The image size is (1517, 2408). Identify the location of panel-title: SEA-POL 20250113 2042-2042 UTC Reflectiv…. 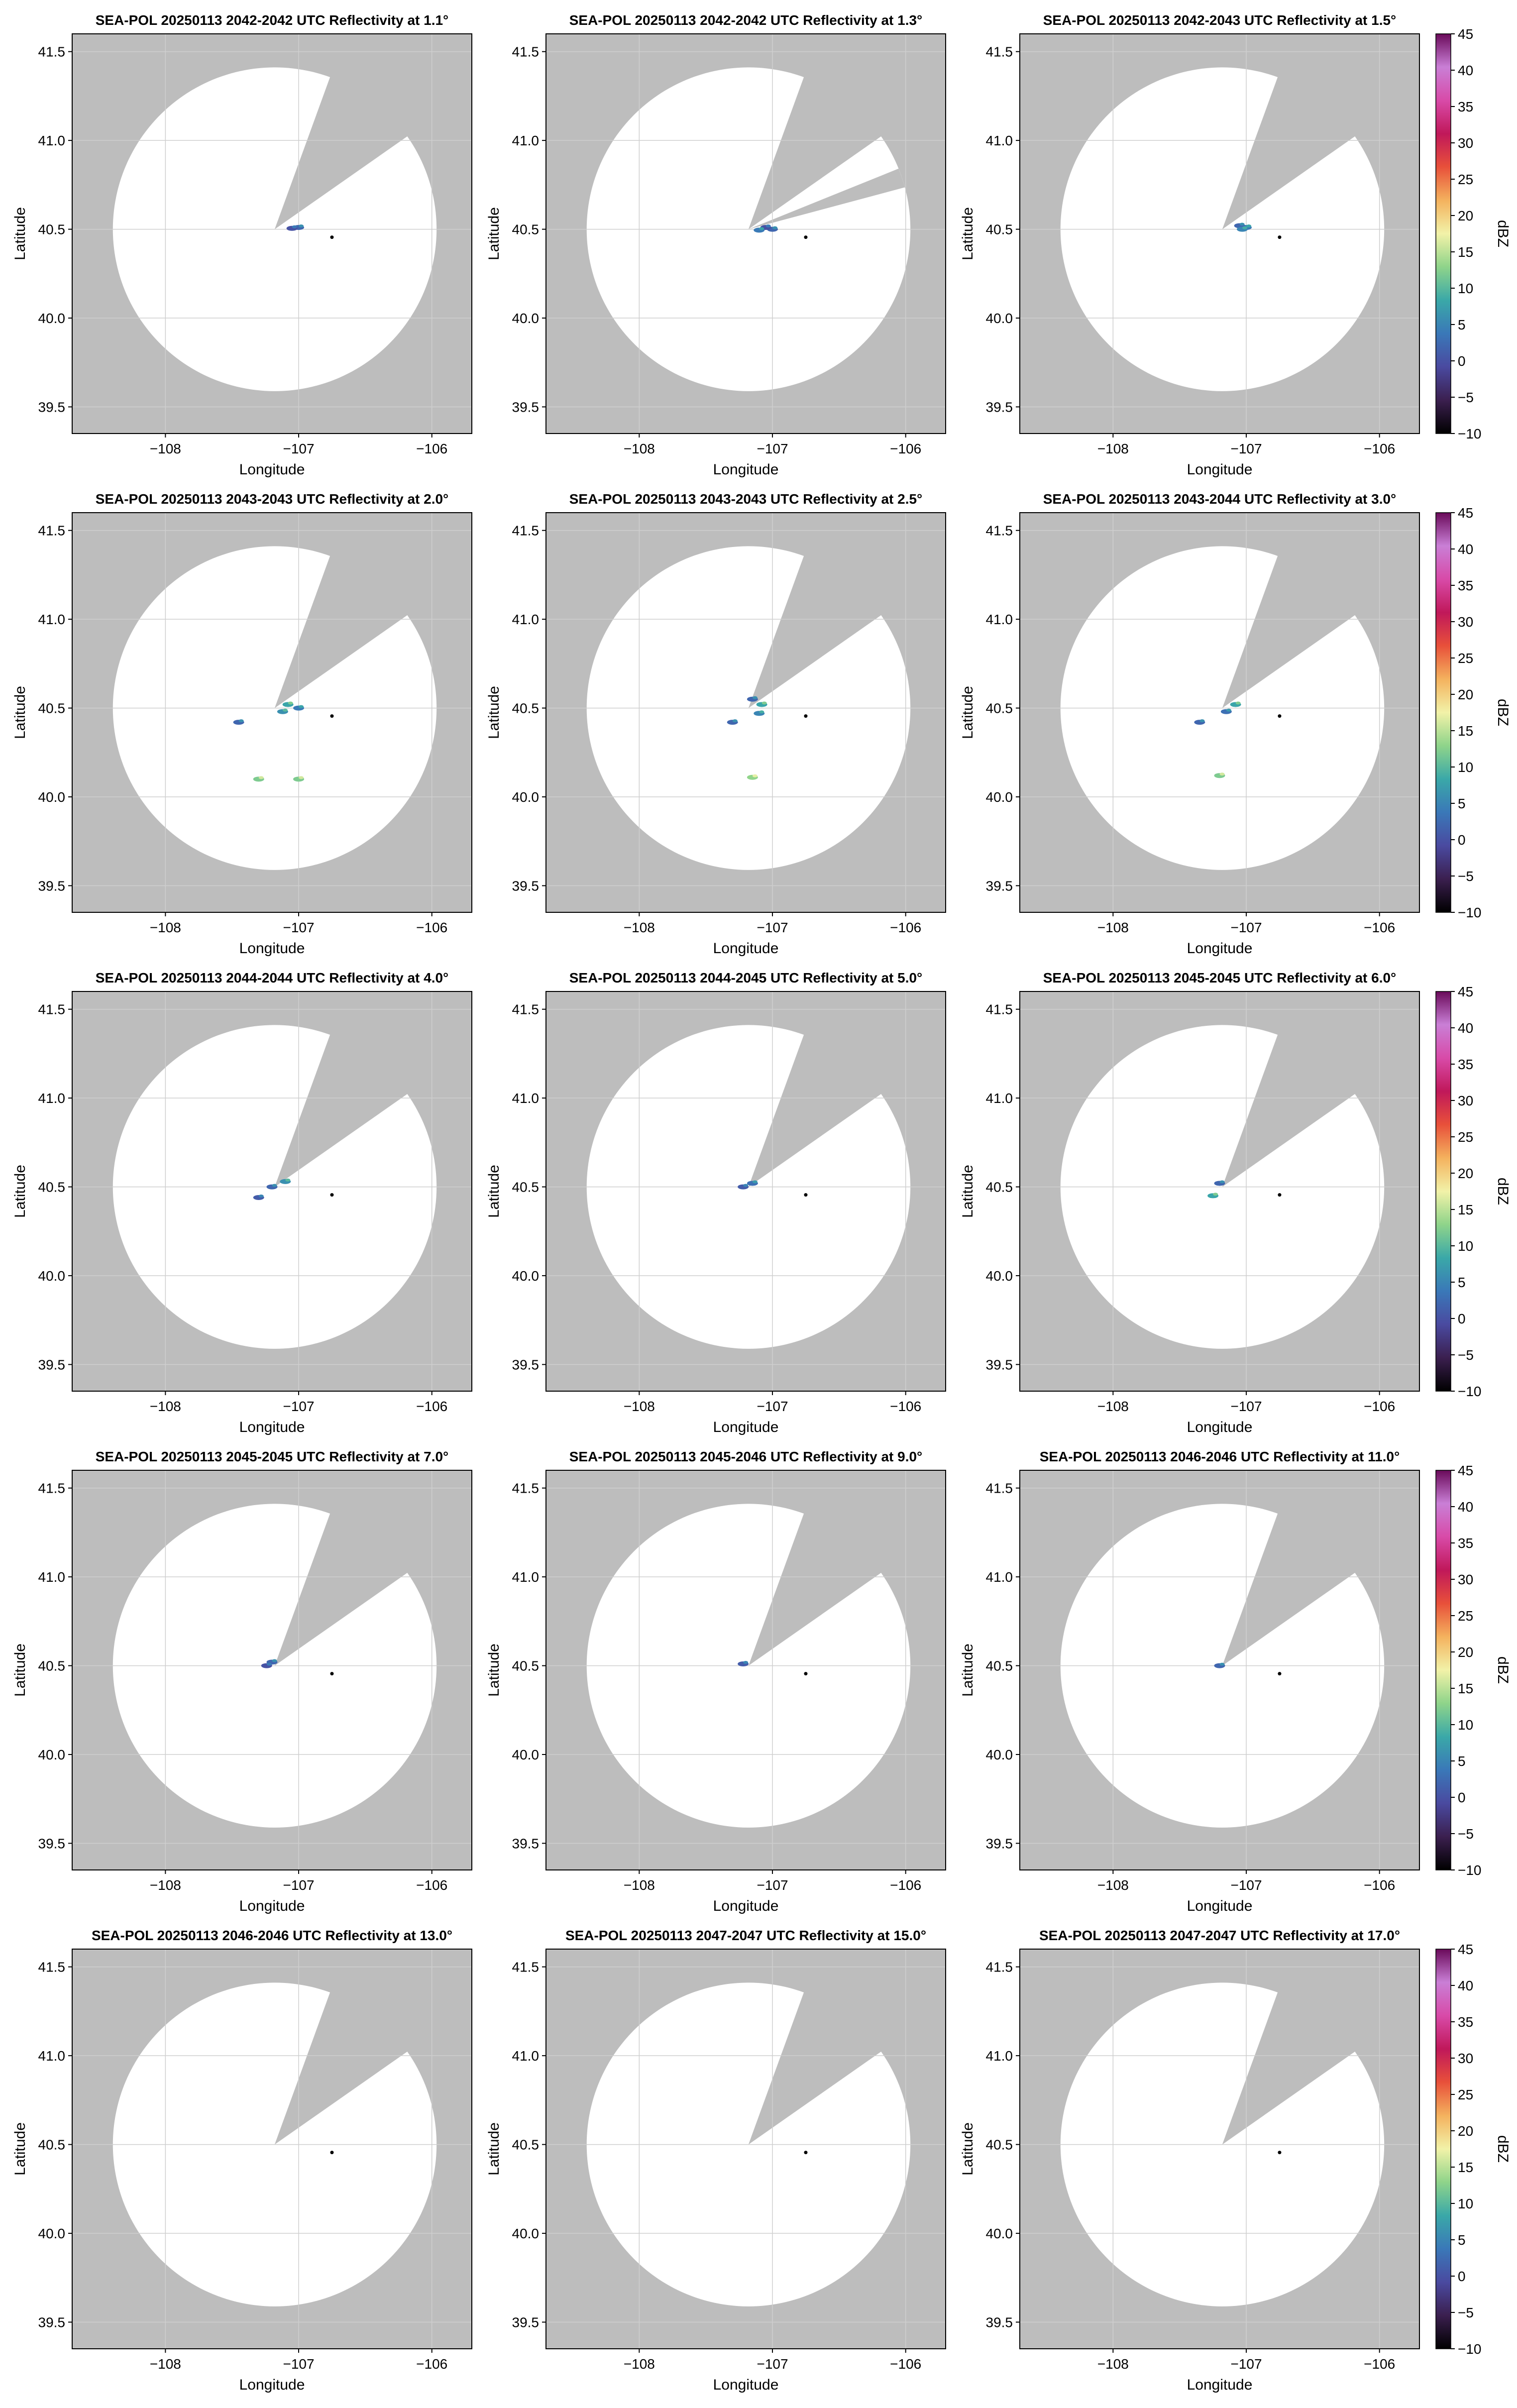
(746, 20).